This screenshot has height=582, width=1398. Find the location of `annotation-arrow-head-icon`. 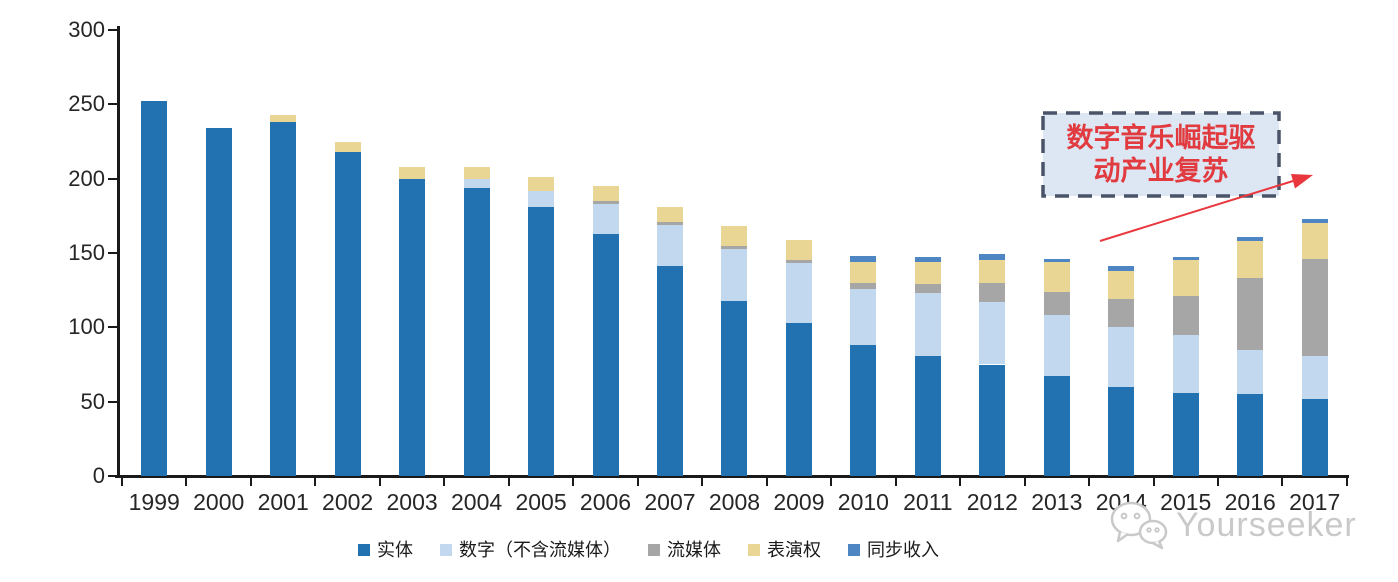

annotation-arrow-head-icon is located at coordinates (1302, 181).